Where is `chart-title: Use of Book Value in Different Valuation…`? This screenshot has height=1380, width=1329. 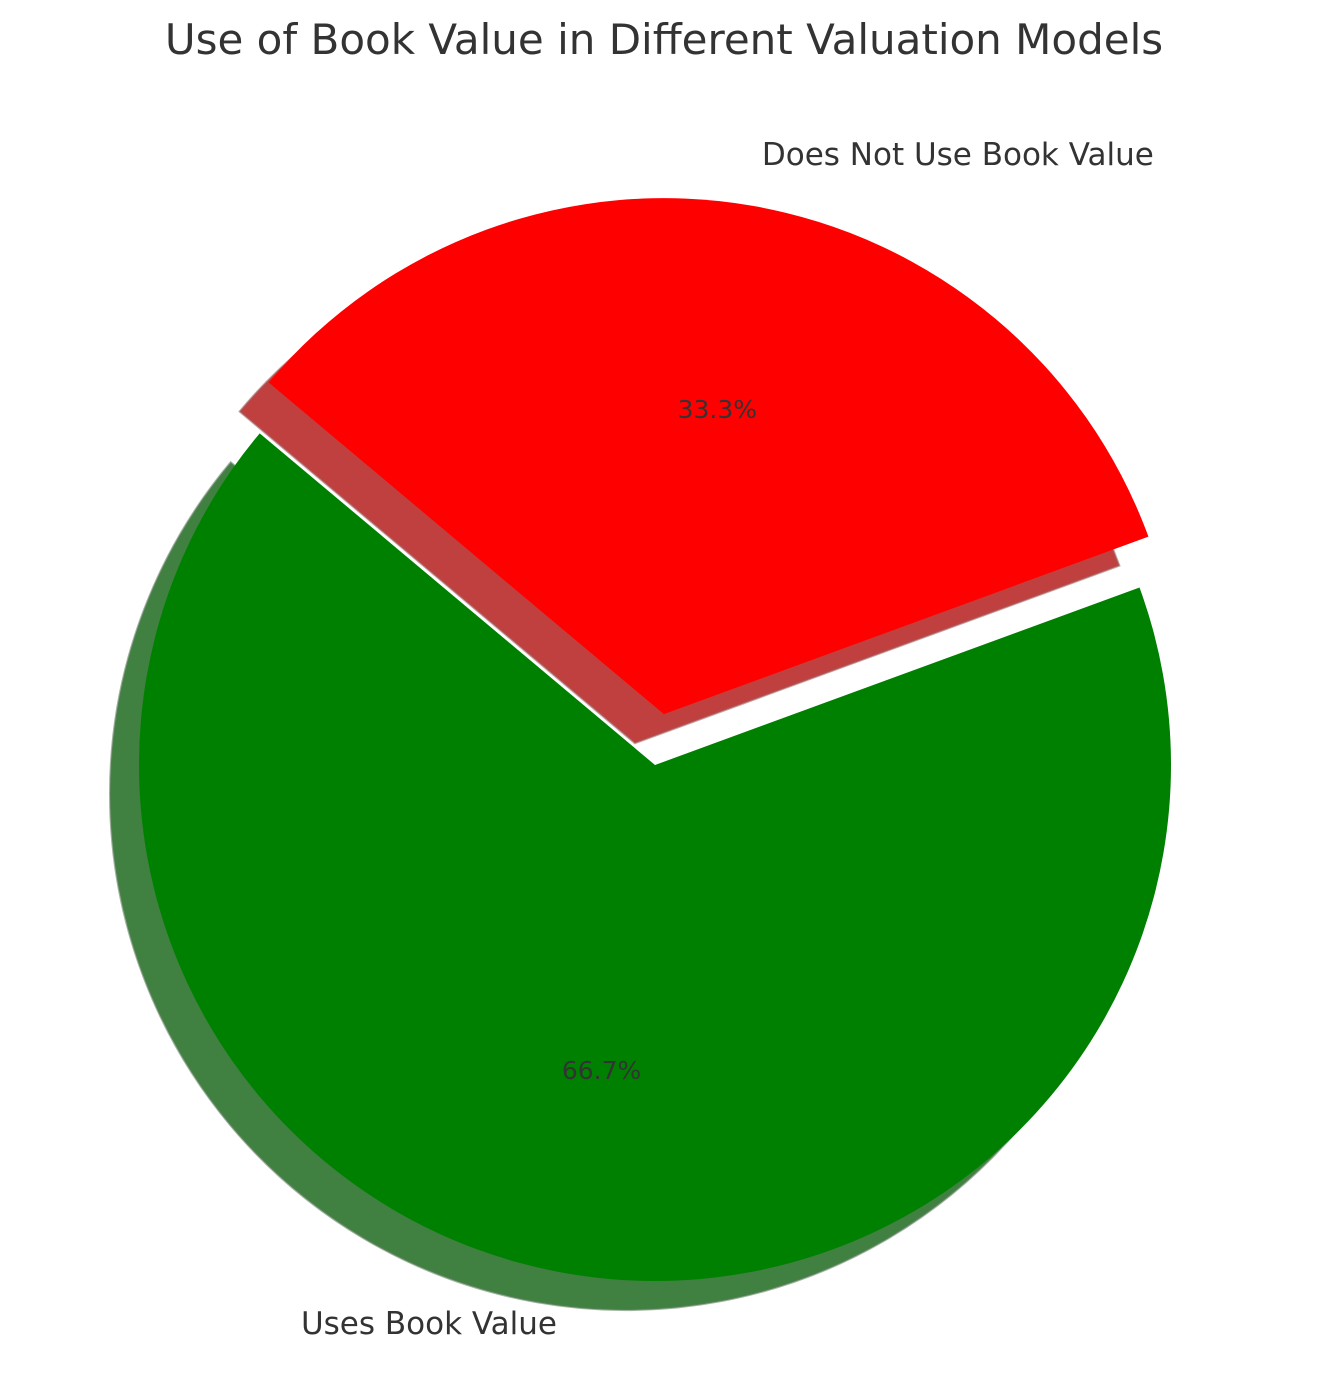
chart-title: Use of Book Value in Different Valuation… is located at coordinates (664, 39).